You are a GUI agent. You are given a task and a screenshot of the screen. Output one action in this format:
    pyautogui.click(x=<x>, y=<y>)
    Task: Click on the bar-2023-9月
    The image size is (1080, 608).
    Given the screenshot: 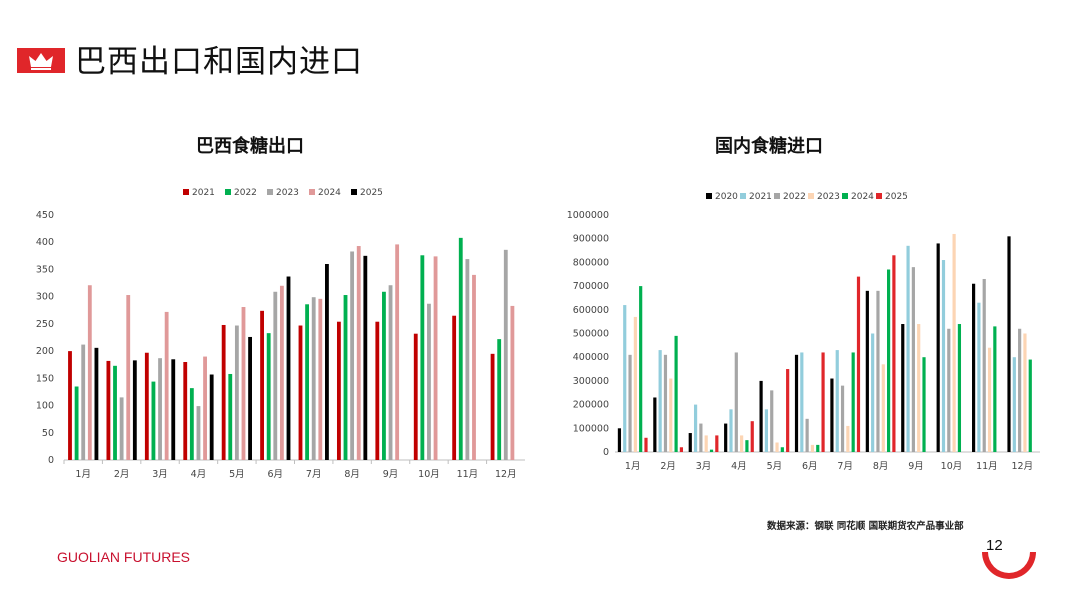 What is the action you would take?
    pyautogui.click(x=919, y=388)
    